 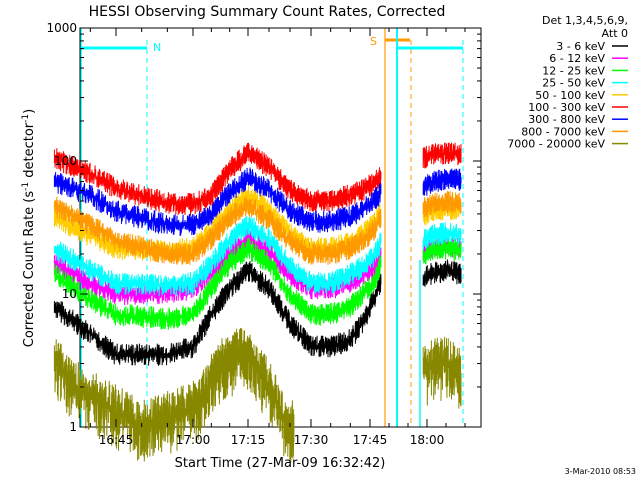 What do you see at coordinates (585, 20) in the screenshot?
I see `legend-header-detectors: Det 1,3,4,5,6,9,` at bounding box center [585, 20].